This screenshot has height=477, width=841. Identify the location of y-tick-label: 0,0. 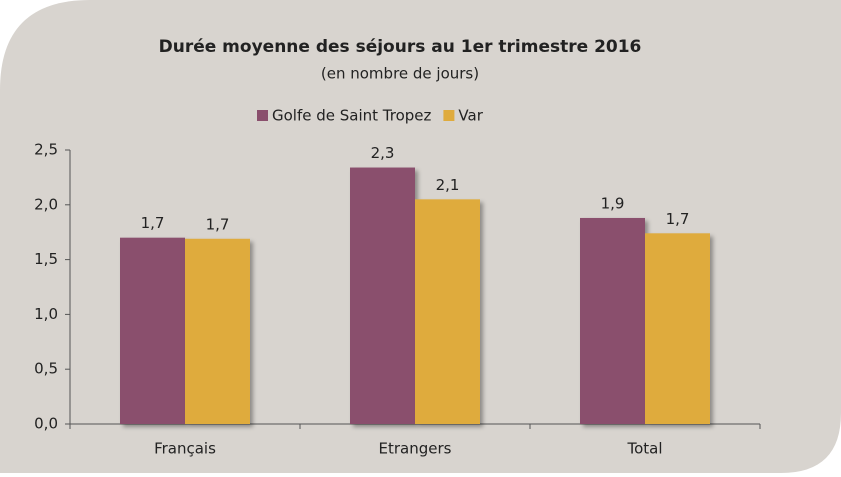
(46, 424).